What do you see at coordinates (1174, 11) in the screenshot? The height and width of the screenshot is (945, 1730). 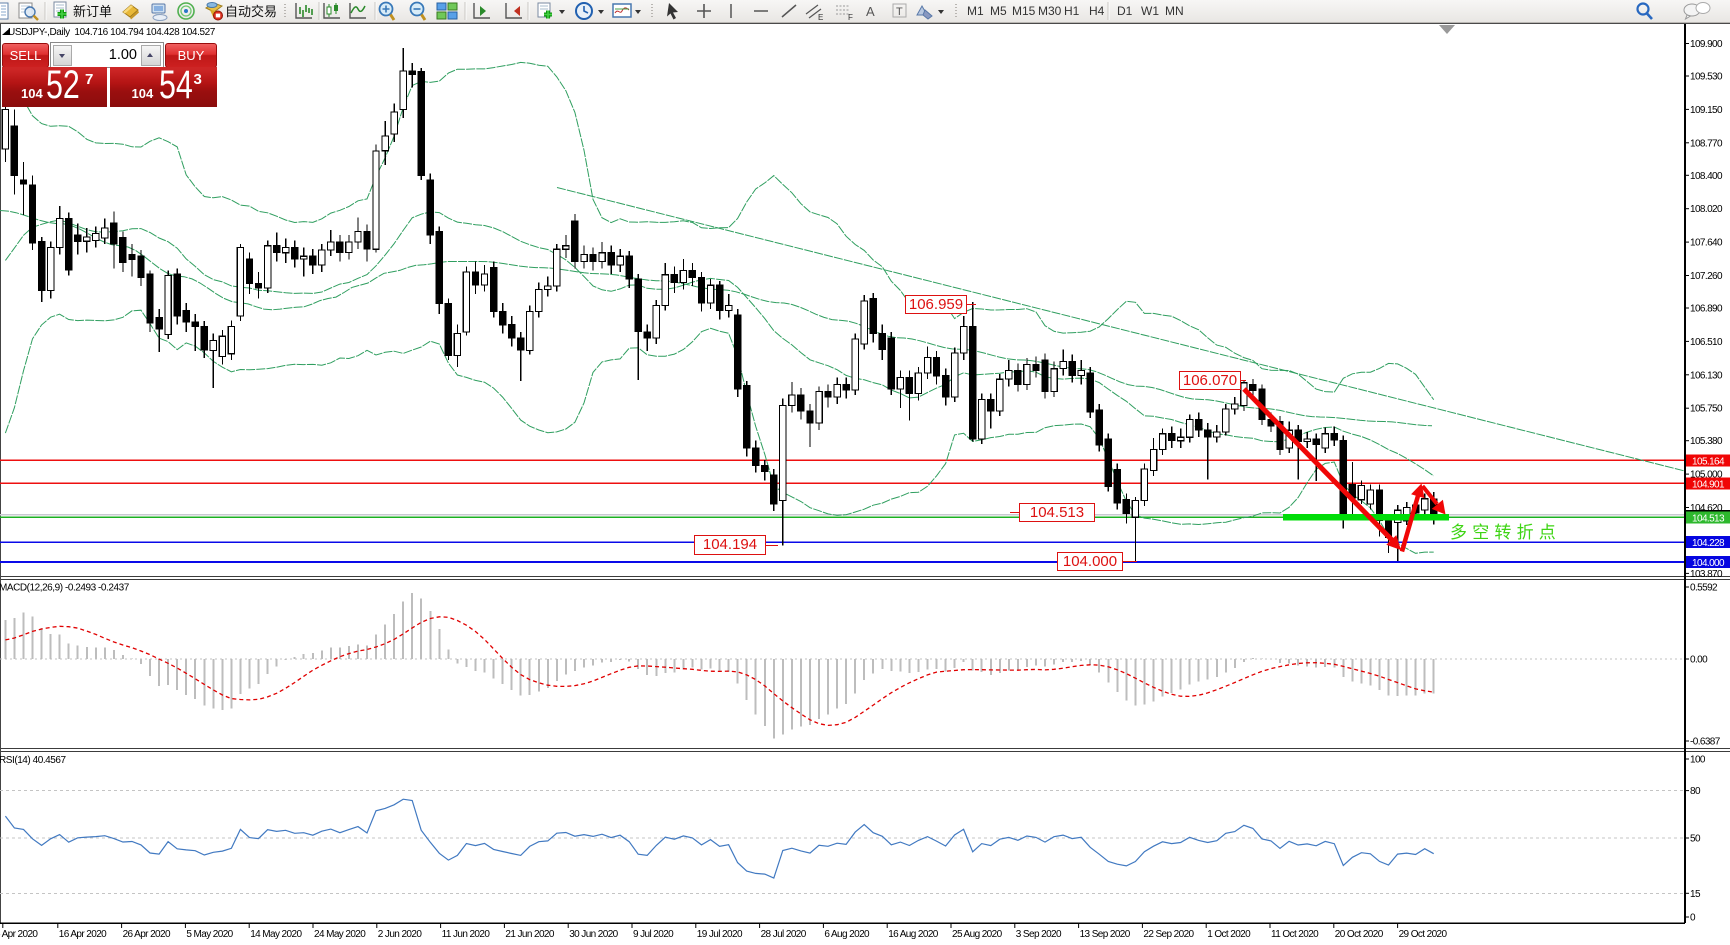 I see `svg-text: MN` at bounding box center [1174, 11].